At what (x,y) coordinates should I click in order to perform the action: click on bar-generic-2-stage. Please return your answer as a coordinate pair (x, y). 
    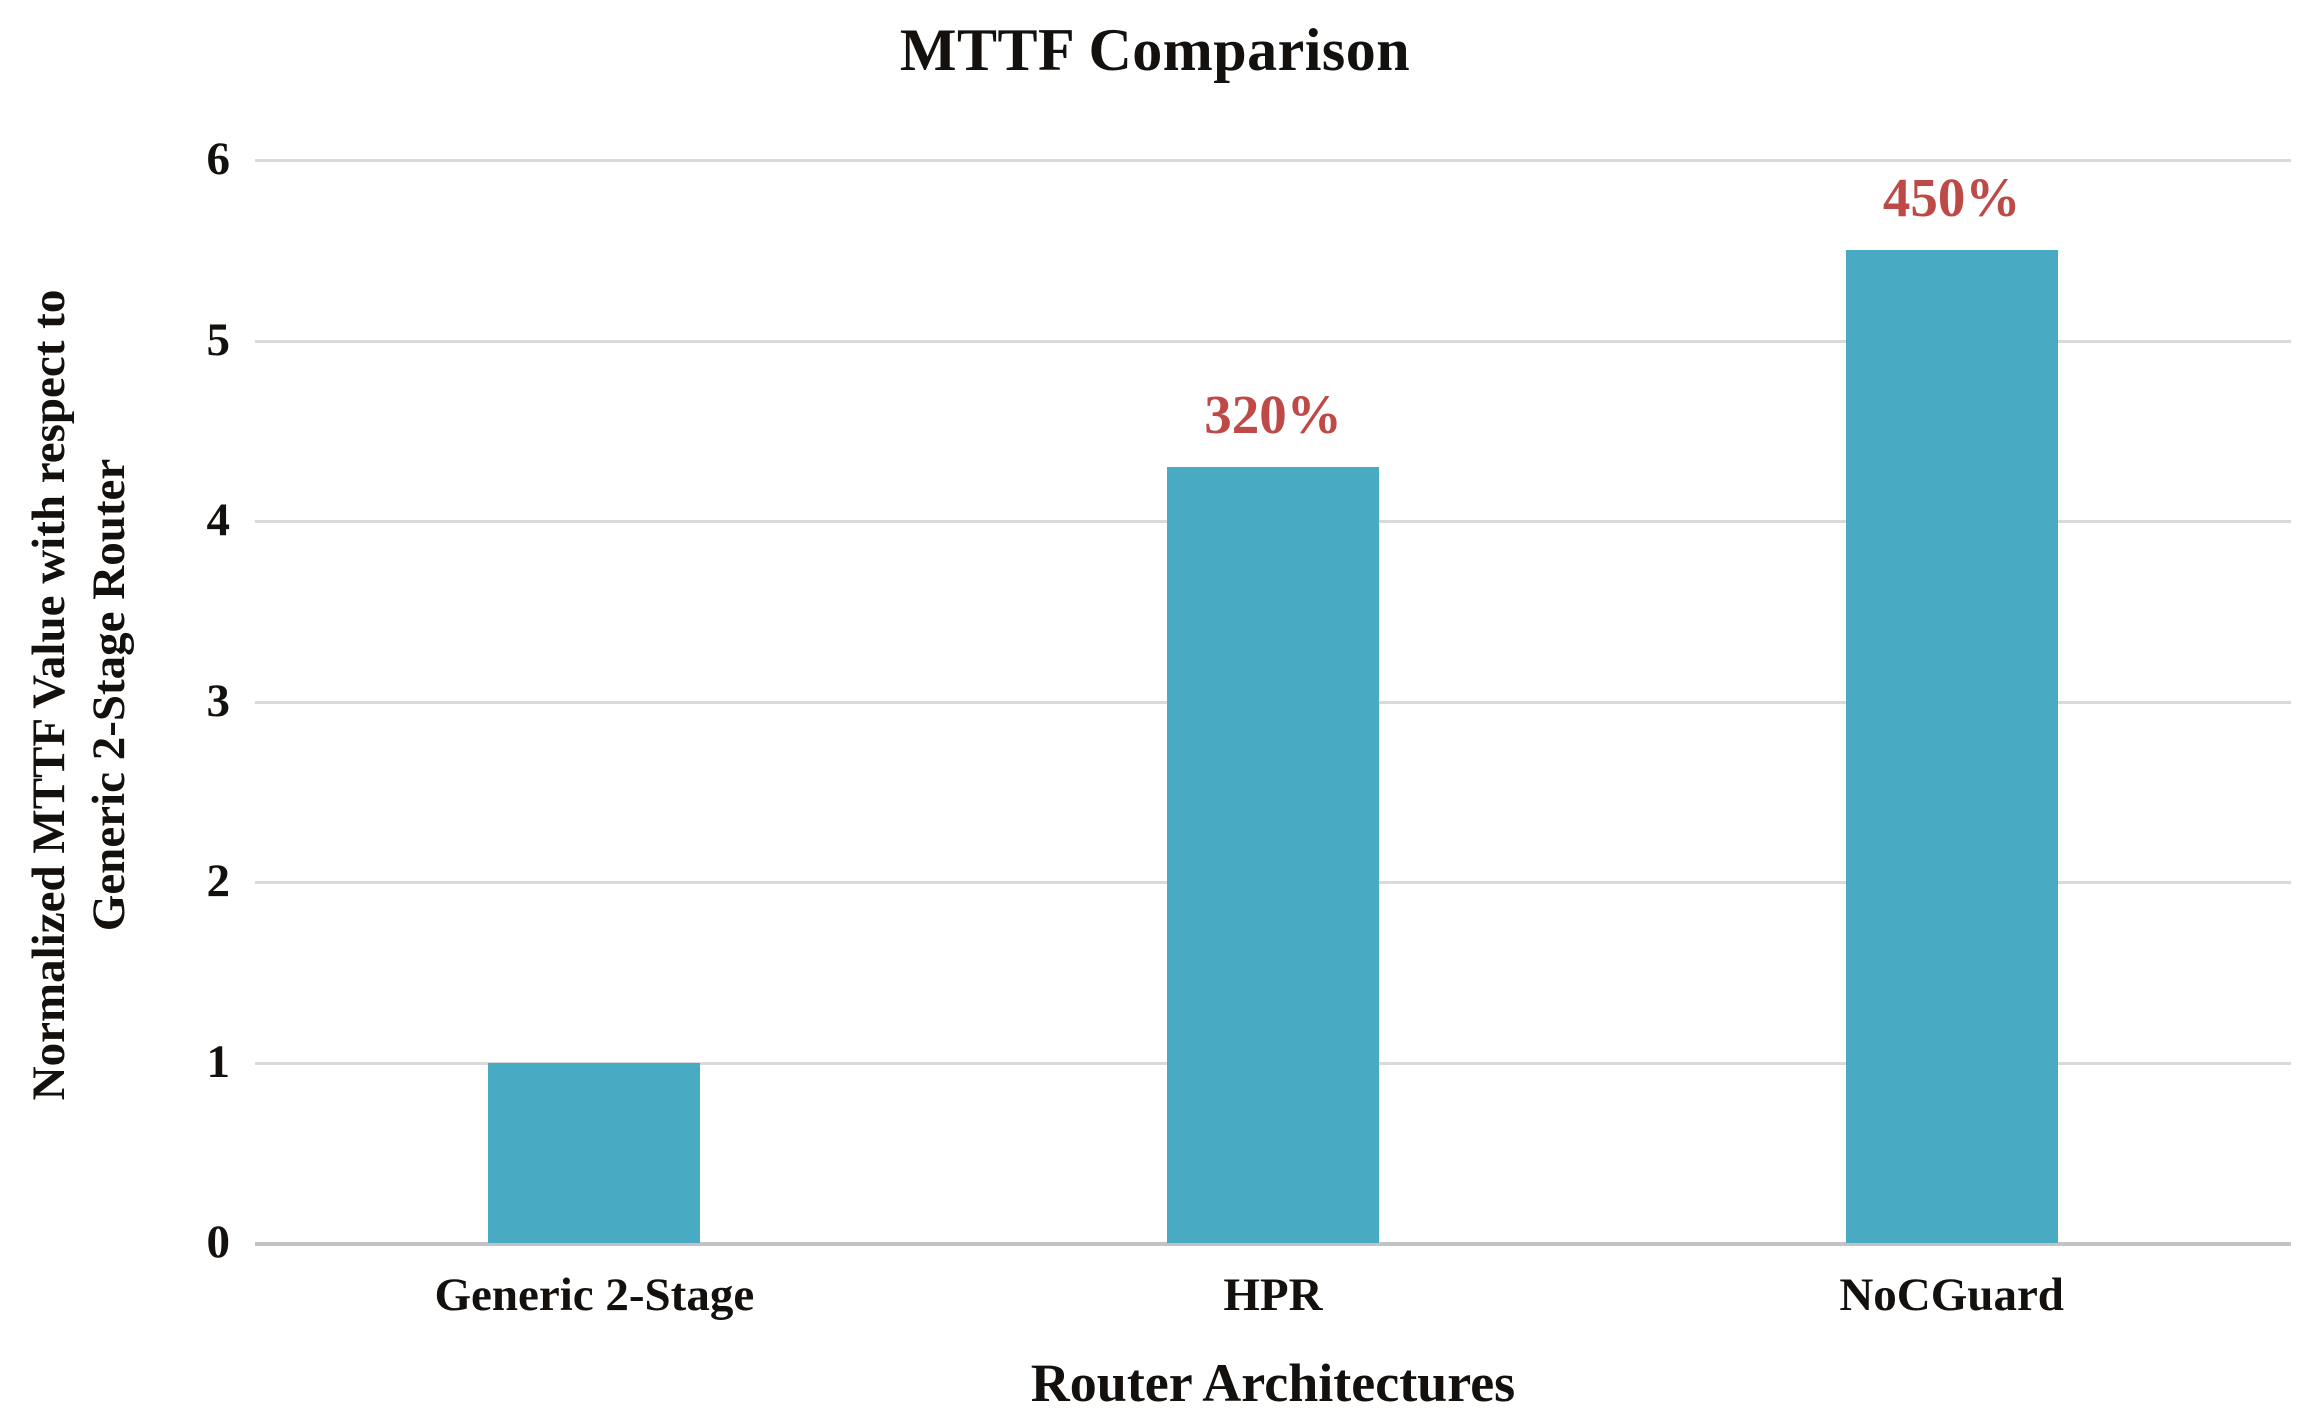
    Looking at the image, I should click on (594, 1152).